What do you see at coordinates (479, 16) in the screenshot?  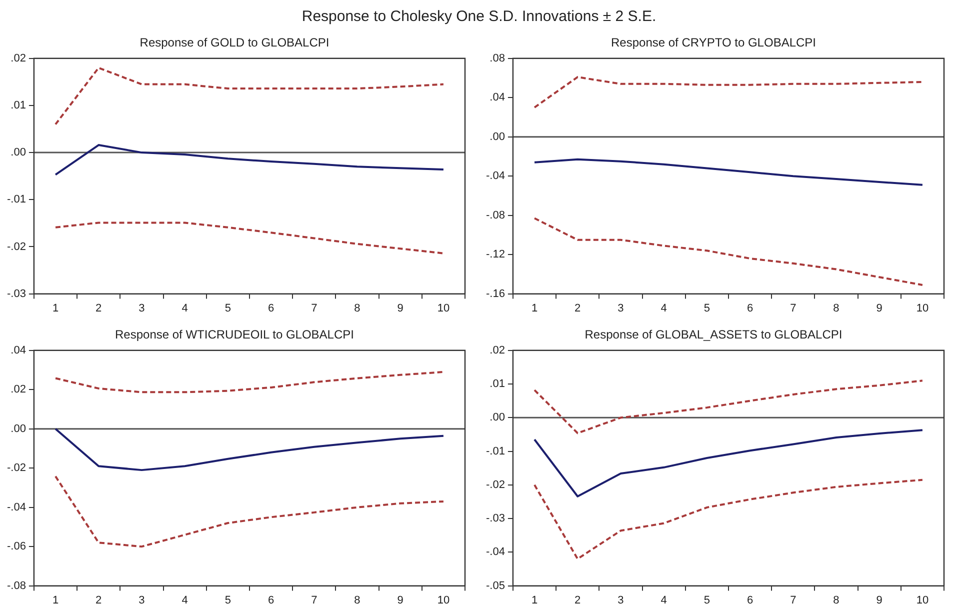 I see `text: Response to Cholesky One S.D. Innovations ± 2 S.E.` at bounding box center [479, 16].